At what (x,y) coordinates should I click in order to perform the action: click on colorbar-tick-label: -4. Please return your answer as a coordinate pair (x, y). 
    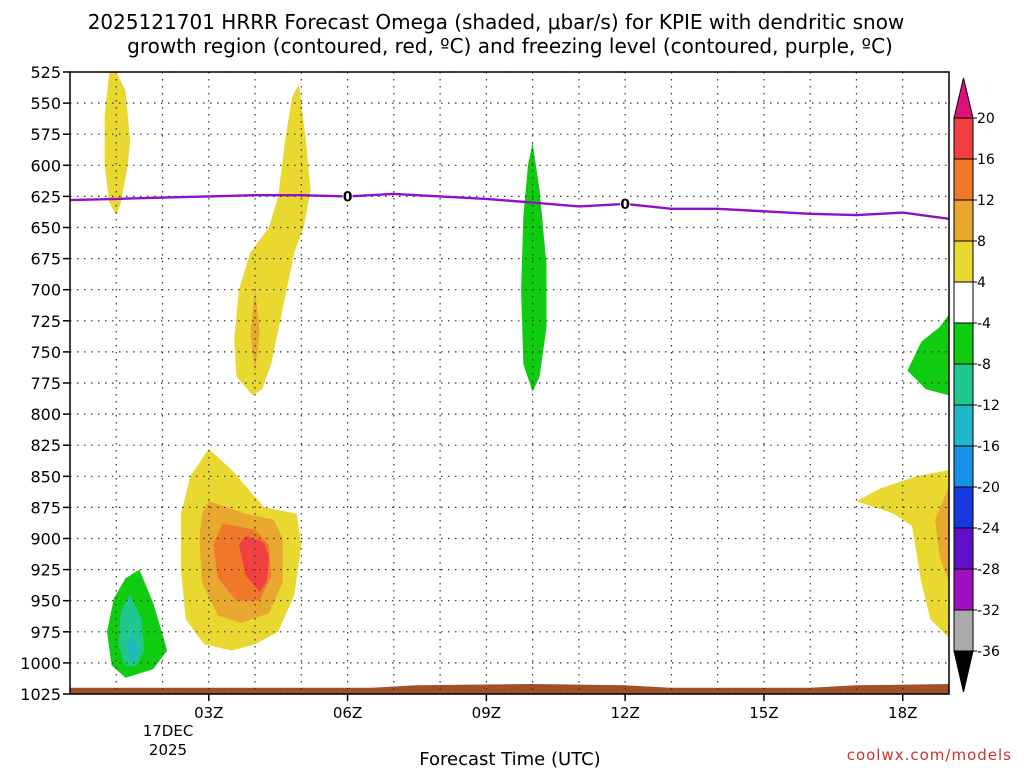
    Looking at the image, I should click on (984, 324).